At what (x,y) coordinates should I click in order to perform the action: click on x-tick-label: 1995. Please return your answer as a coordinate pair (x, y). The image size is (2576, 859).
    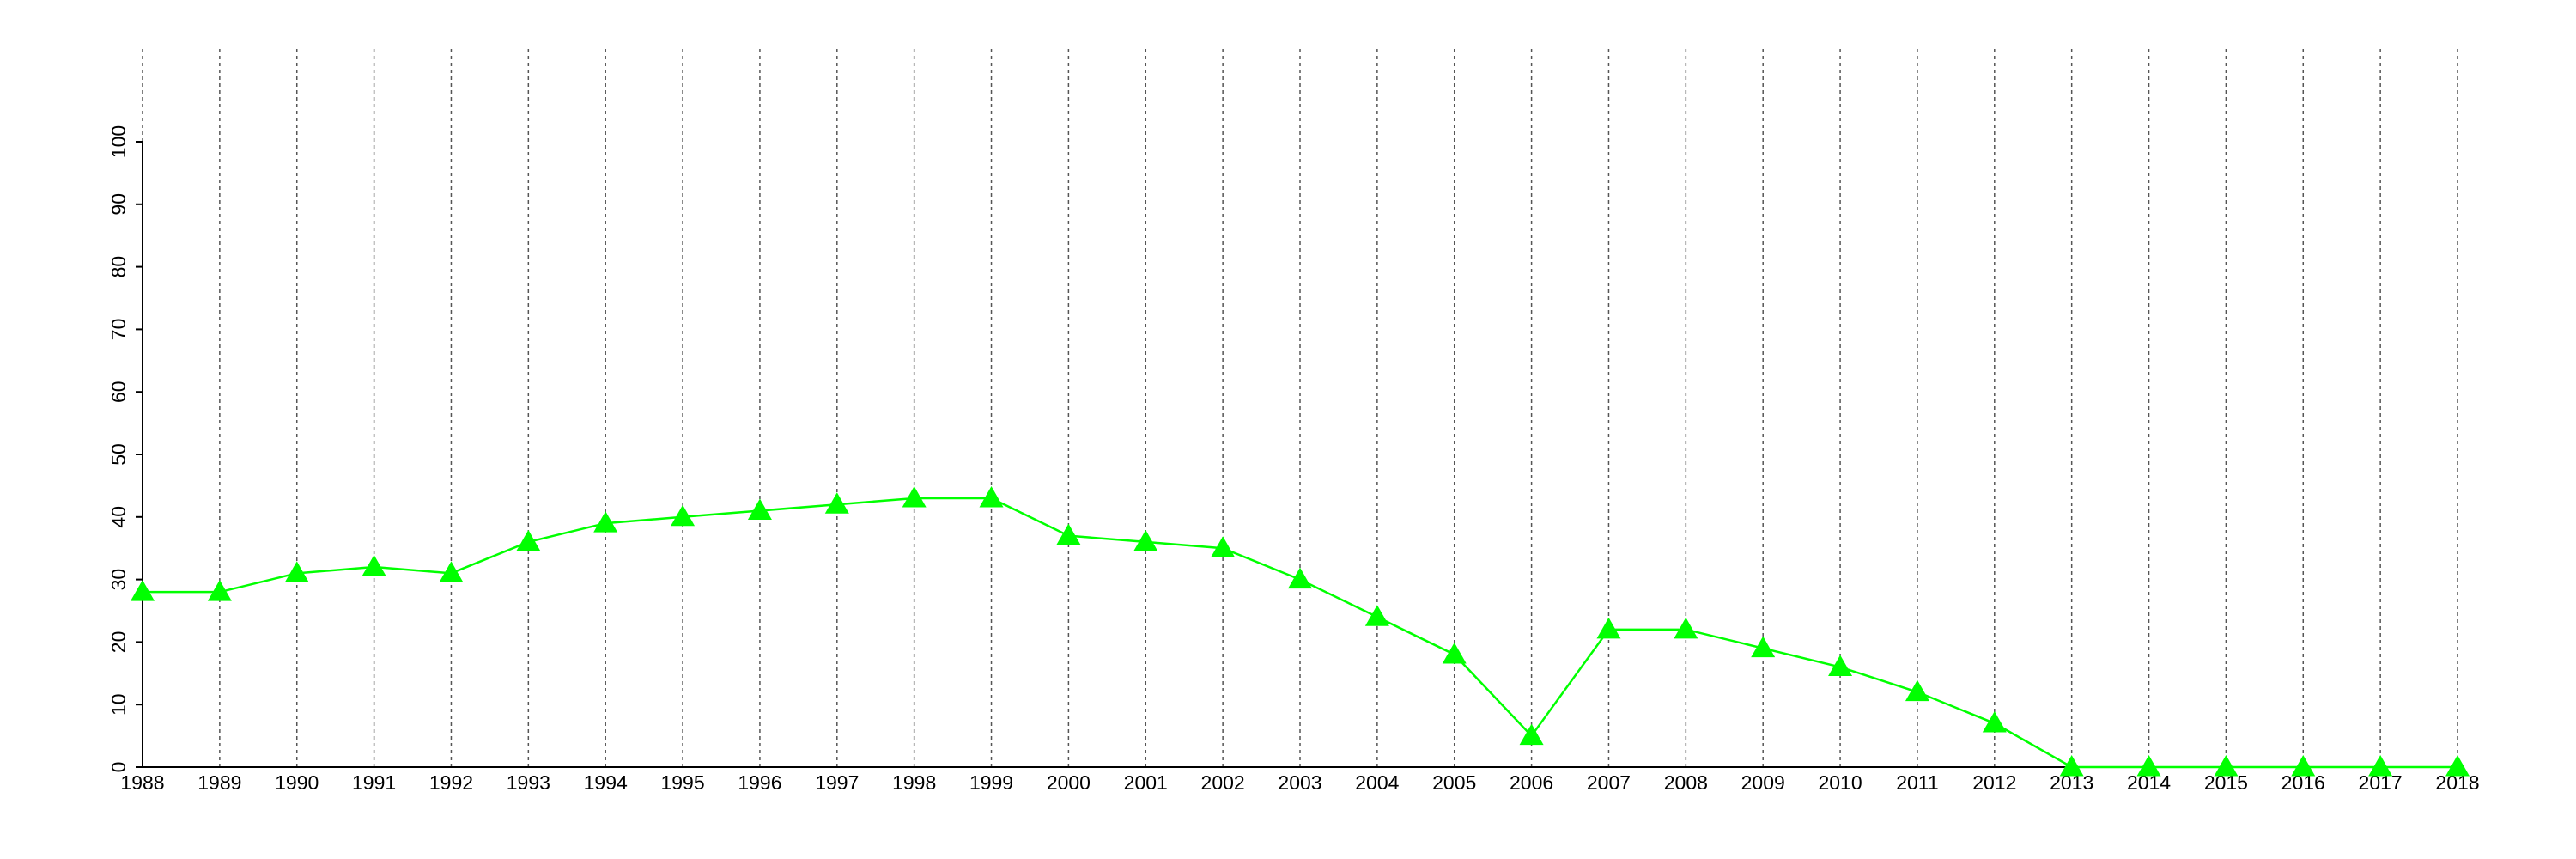
    Looking at the image, I should click on (682, 783).